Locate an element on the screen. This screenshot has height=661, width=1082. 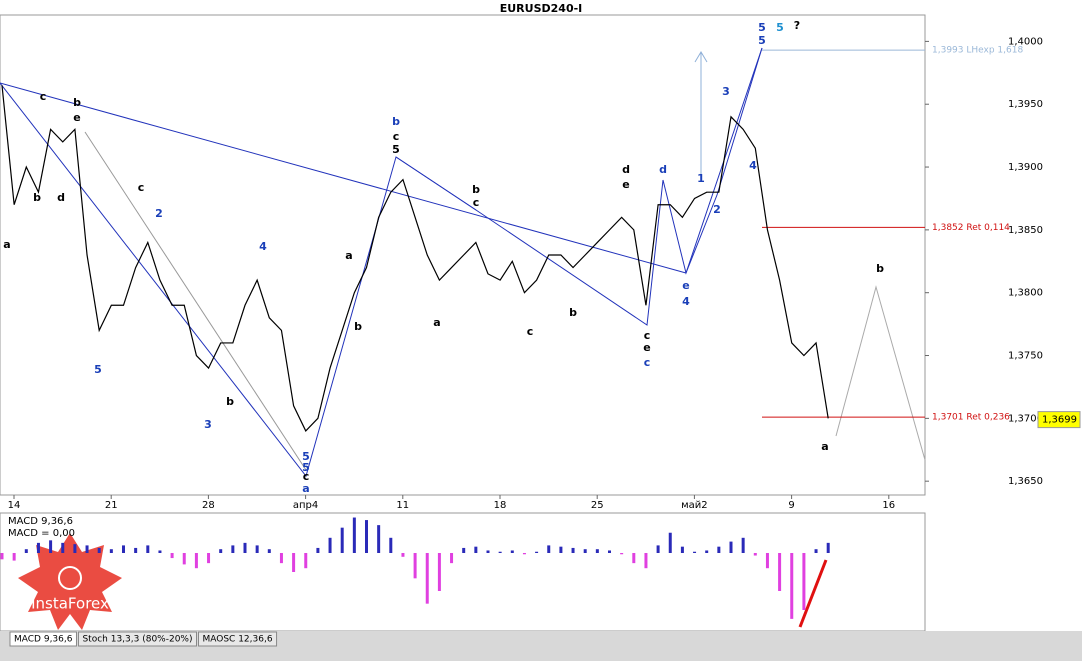
x-tick-label: 18 is located at coordinates (500, 505).